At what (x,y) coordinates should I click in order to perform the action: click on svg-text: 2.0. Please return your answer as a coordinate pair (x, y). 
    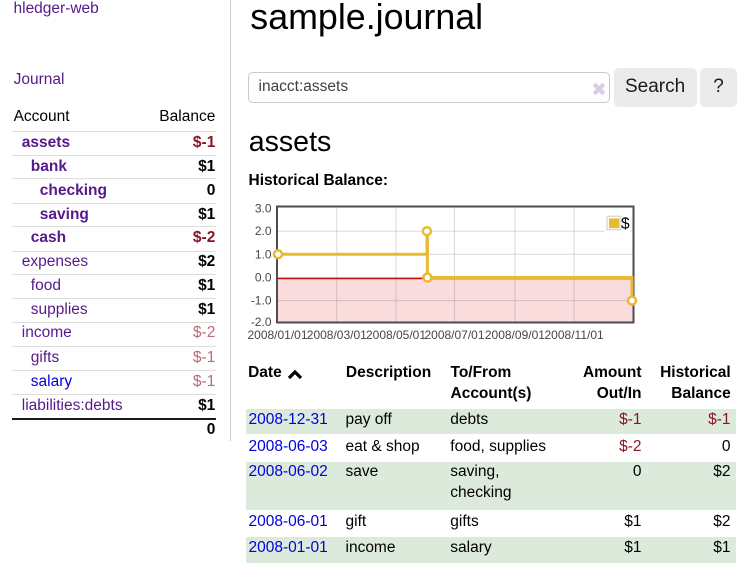
    Looking at the image, I should click on (263, 231).